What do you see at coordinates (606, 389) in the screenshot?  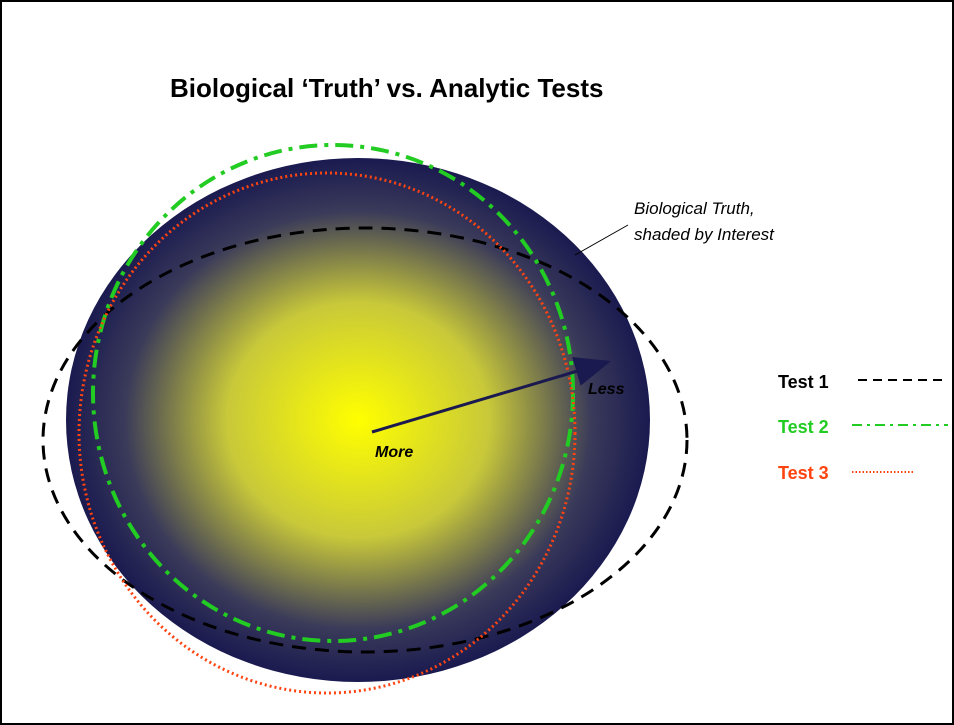 I see `arrow-end-label: Less` at bounding box center [606, 389].